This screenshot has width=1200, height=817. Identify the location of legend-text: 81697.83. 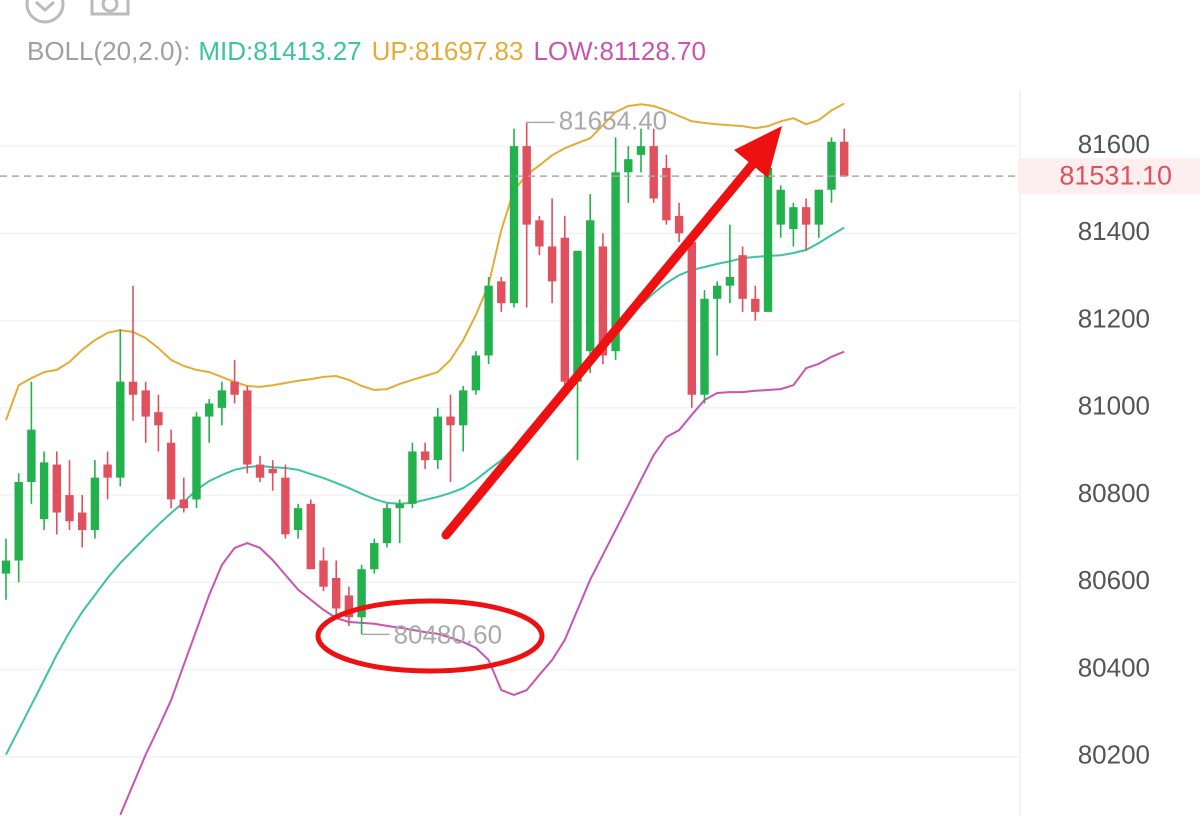
(469, 51).